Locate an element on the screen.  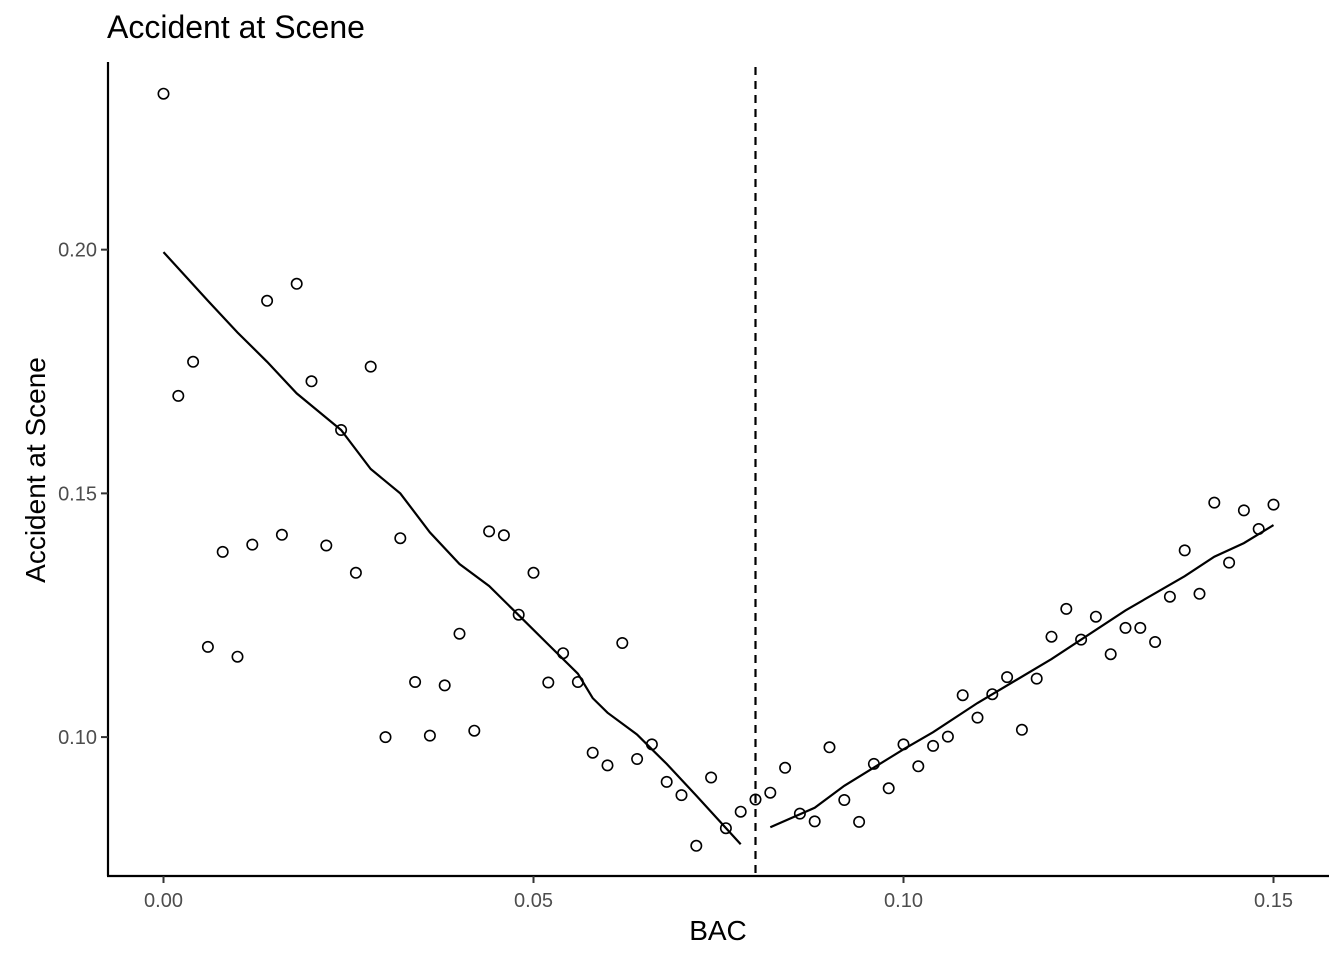
y-tick-label: 0.20 is located at coordinates (77, 251).